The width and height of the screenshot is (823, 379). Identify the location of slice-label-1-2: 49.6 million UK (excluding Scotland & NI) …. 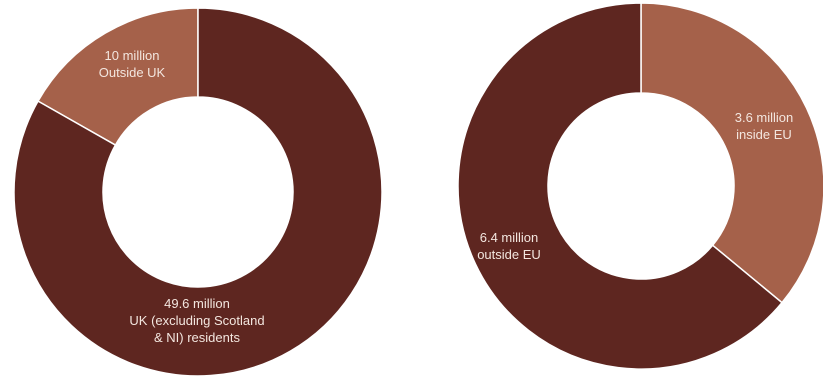
(196, 320).